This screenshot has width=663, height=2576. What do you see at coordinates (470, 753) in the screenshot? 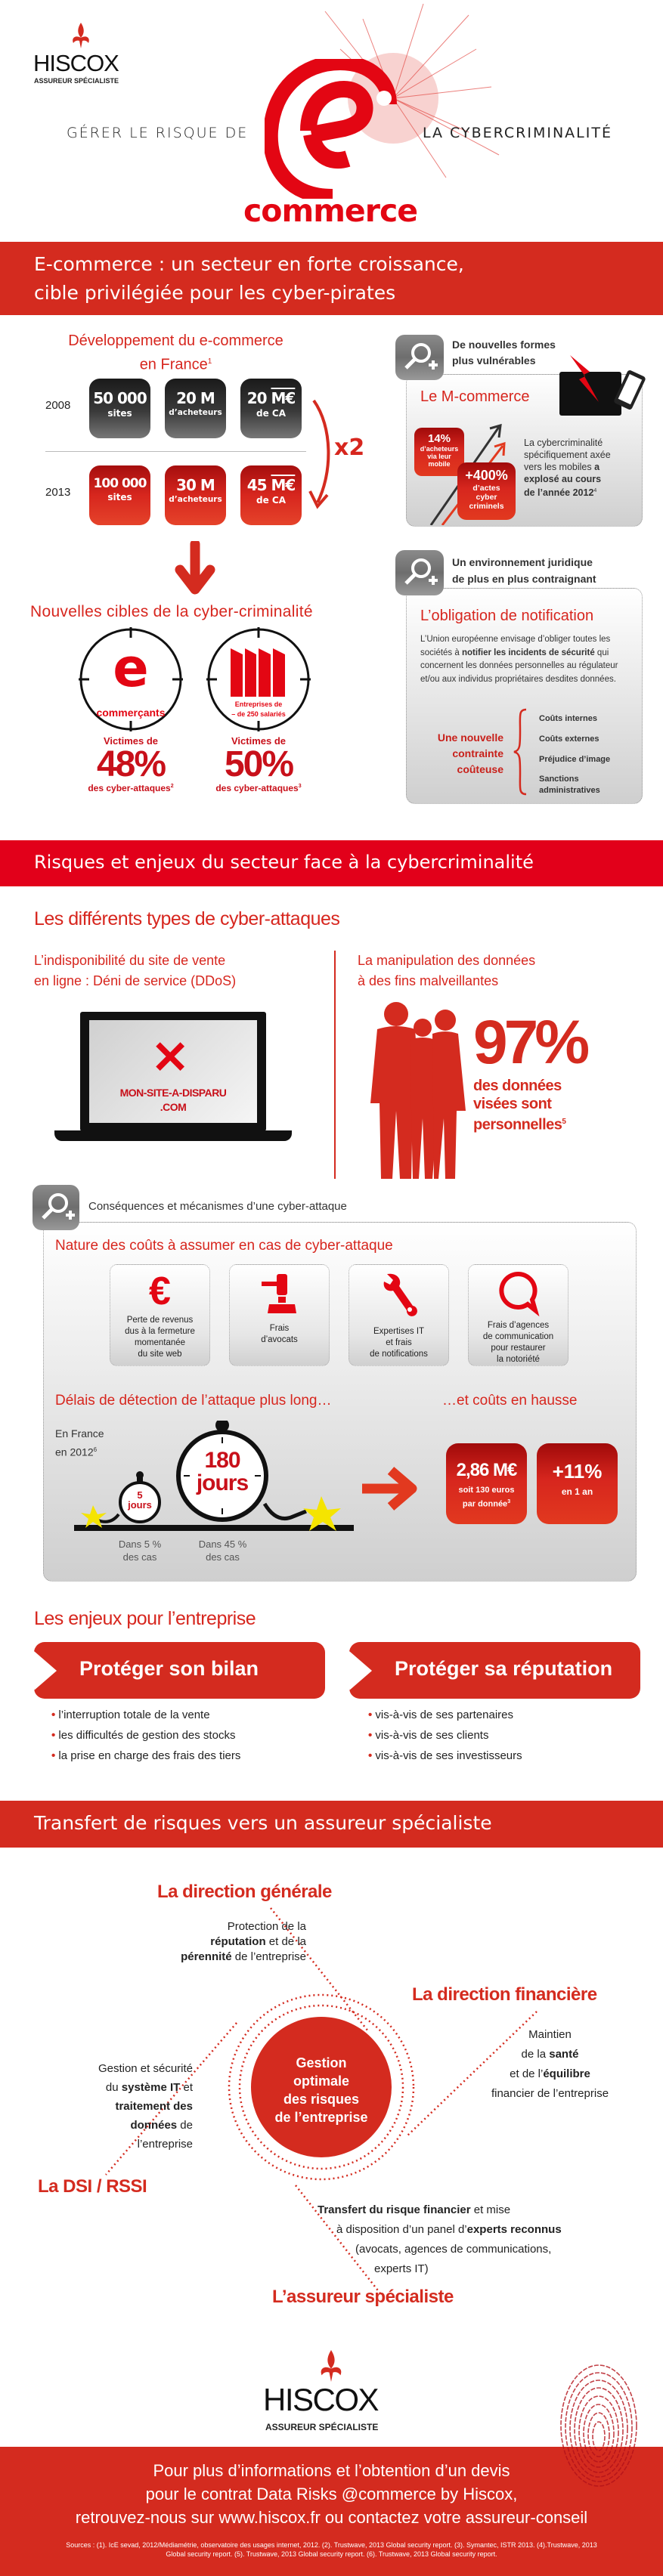
I see `constraint-label: Une nouvelle contrainte coûteuse` at bounding box center [470, 753].